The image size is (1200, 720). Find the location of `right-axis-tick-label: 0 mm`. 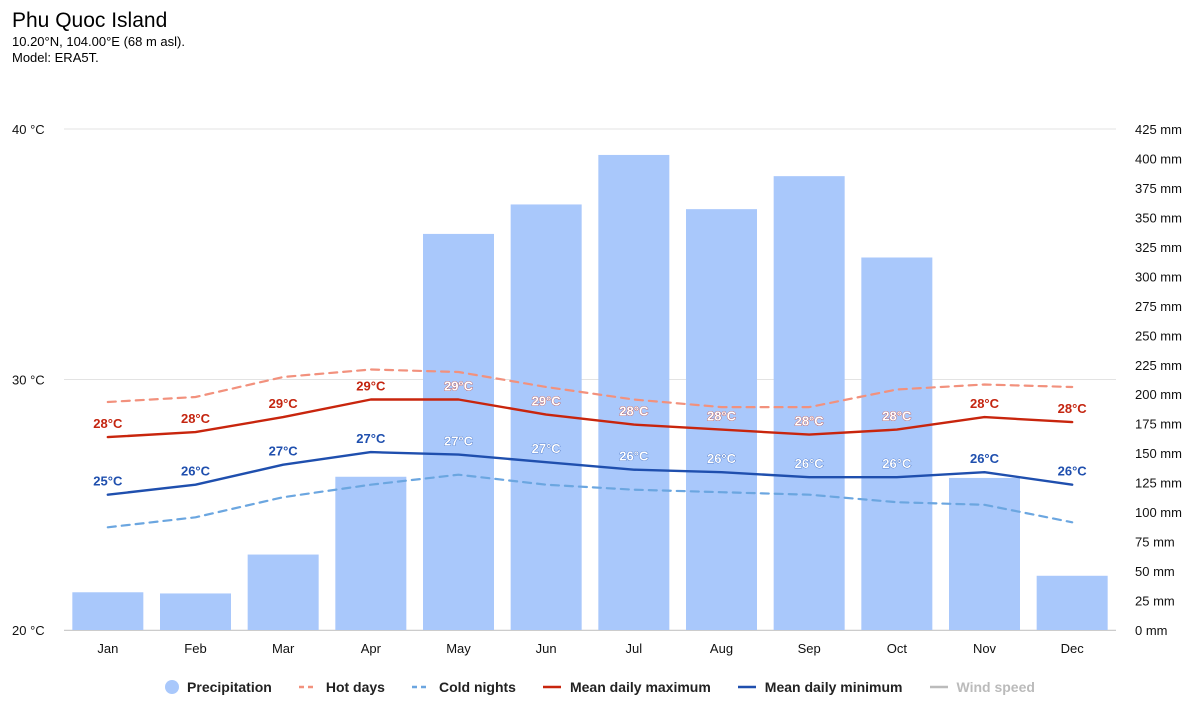

right-axis-tick-label: 0 mm is located at coordinates (1151, 630).